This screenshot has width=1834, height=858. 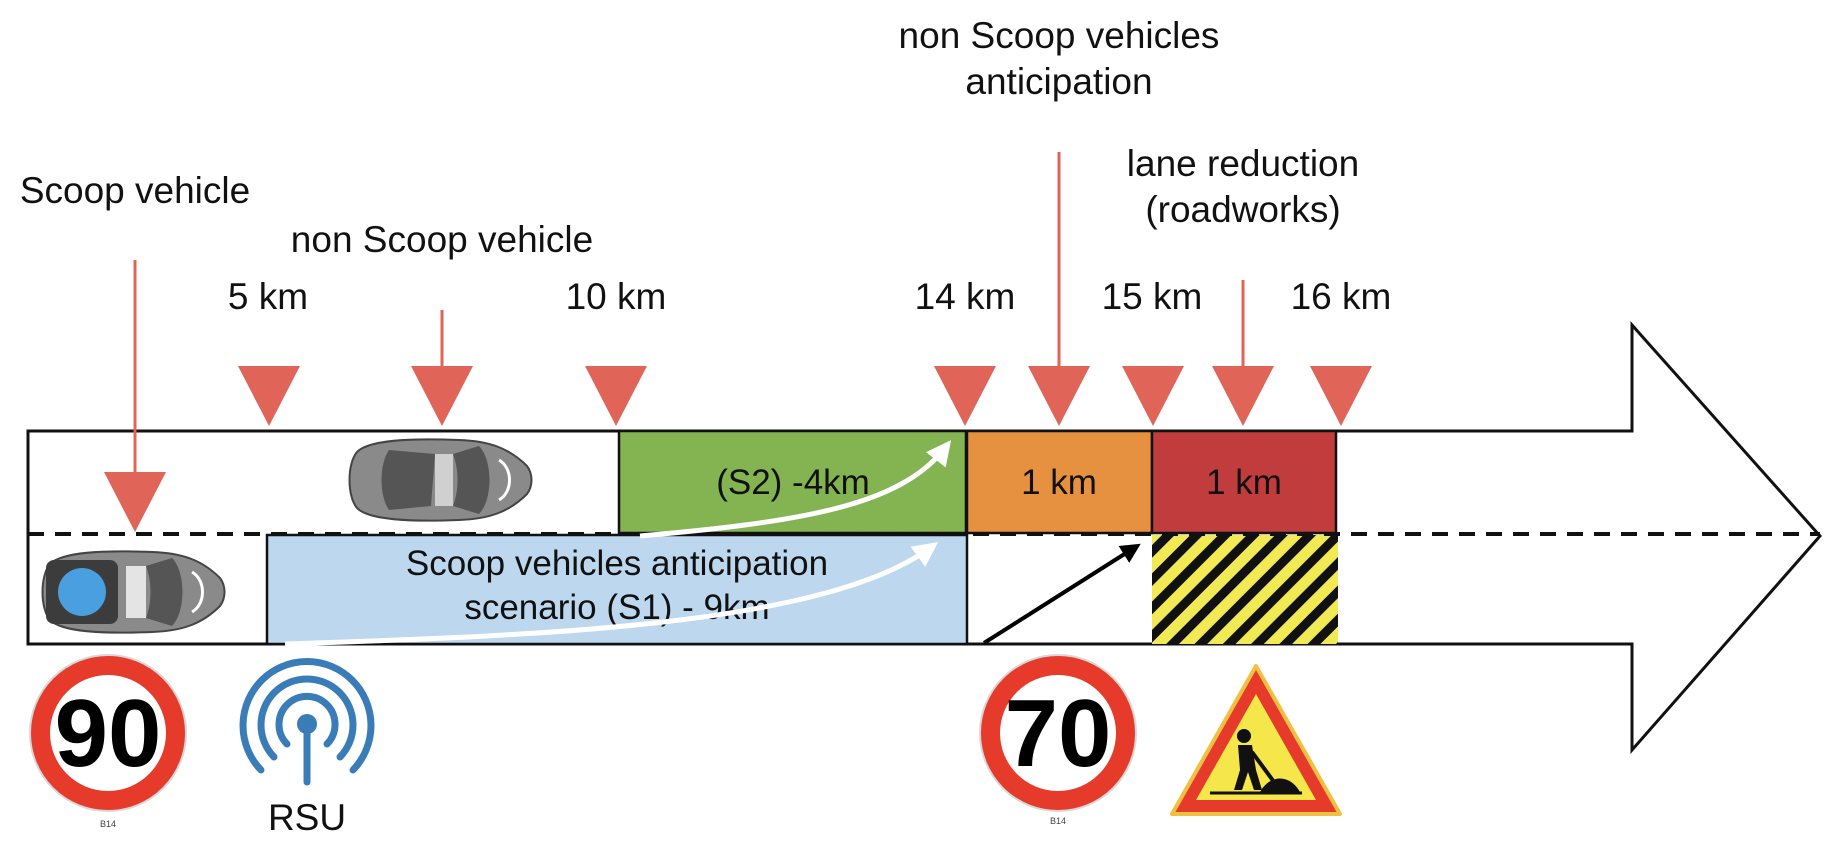 I want to click on label-lane-reduction-line2: (roadworks), so click(x=1242, y=209).